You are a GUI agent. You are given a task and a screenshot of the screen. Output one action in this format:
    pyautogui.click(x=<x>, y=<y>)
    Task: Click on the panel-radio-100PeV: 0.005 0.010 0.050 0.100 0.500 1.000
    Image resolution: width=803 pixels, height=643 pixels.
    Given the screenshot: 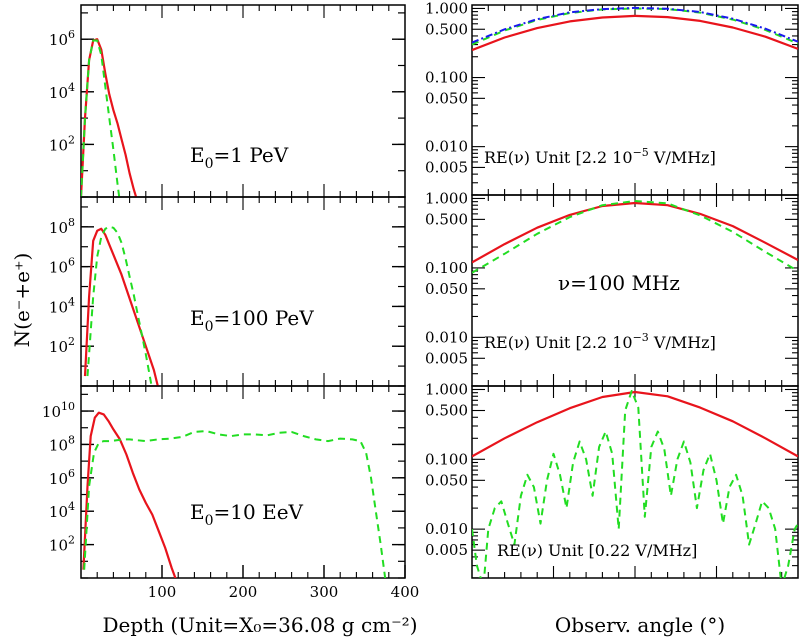 What is the action you would take?
    pyautogui.click(x=612, y=288)
    